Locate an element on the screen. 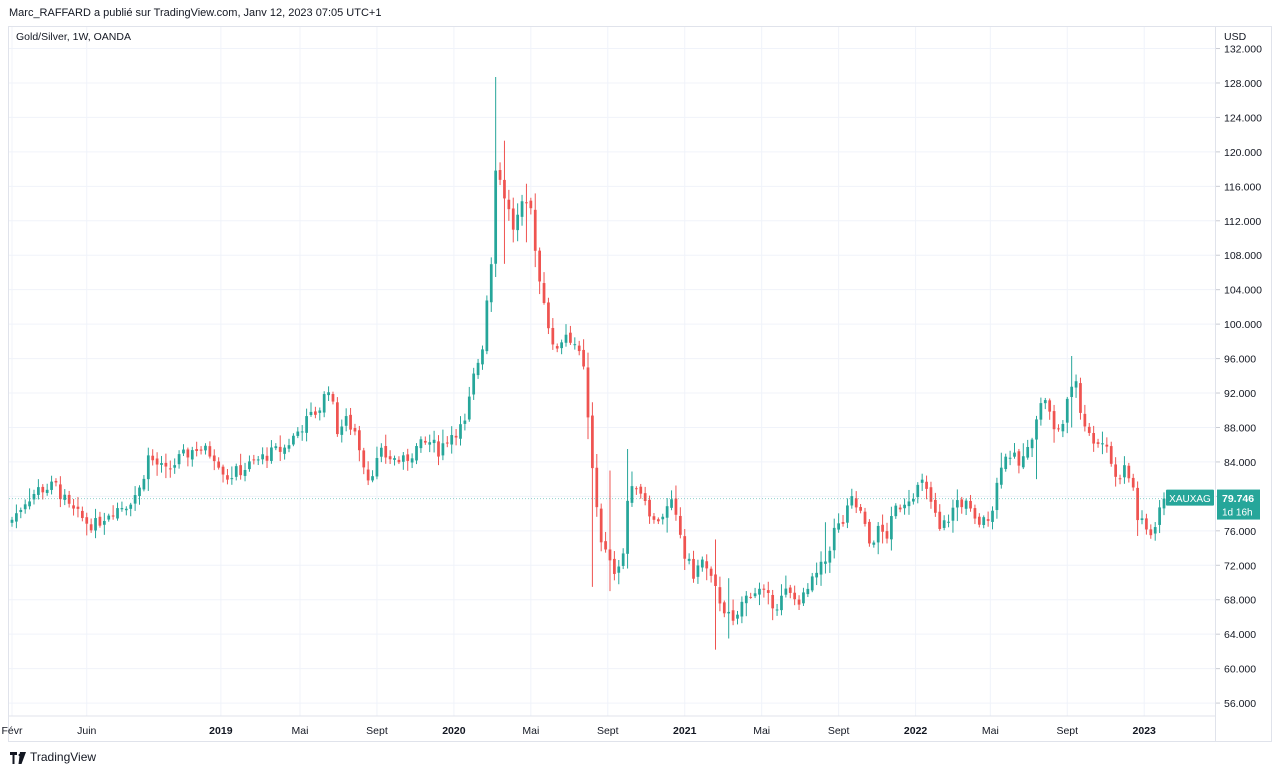 Image resolution: width=1280 pixels, height=774 pixels. price-scale is located at coordinates (1244, 384).